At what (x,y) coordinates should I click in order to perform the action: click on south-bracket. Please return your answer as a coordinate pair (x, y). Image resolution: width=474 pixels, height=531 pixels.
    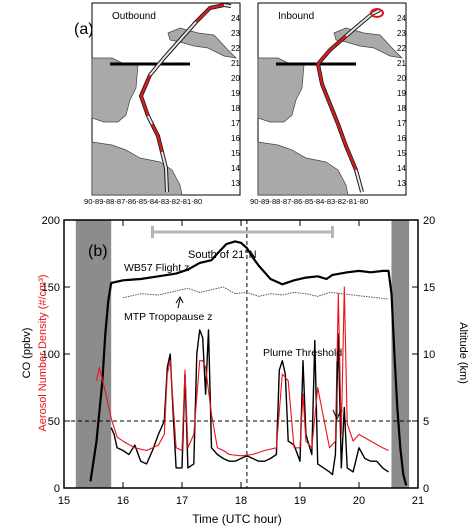
    Looking at the image, I should click on (242, 232).